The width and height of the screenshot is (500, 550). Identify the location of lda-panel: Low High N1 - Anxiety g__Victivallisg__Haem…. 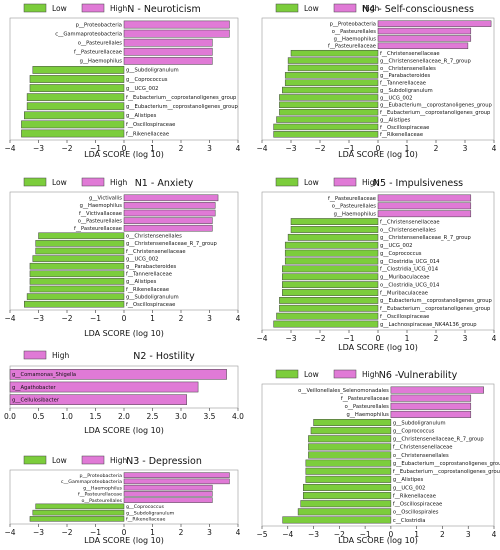
(122, 257).